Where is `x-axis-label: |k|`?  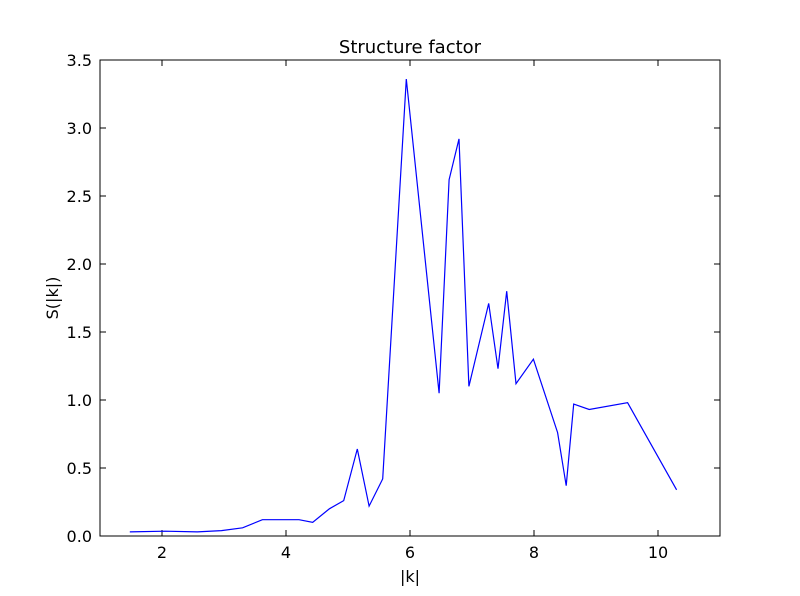 x-axis-label: |k| is located at coordinates (410, 576).